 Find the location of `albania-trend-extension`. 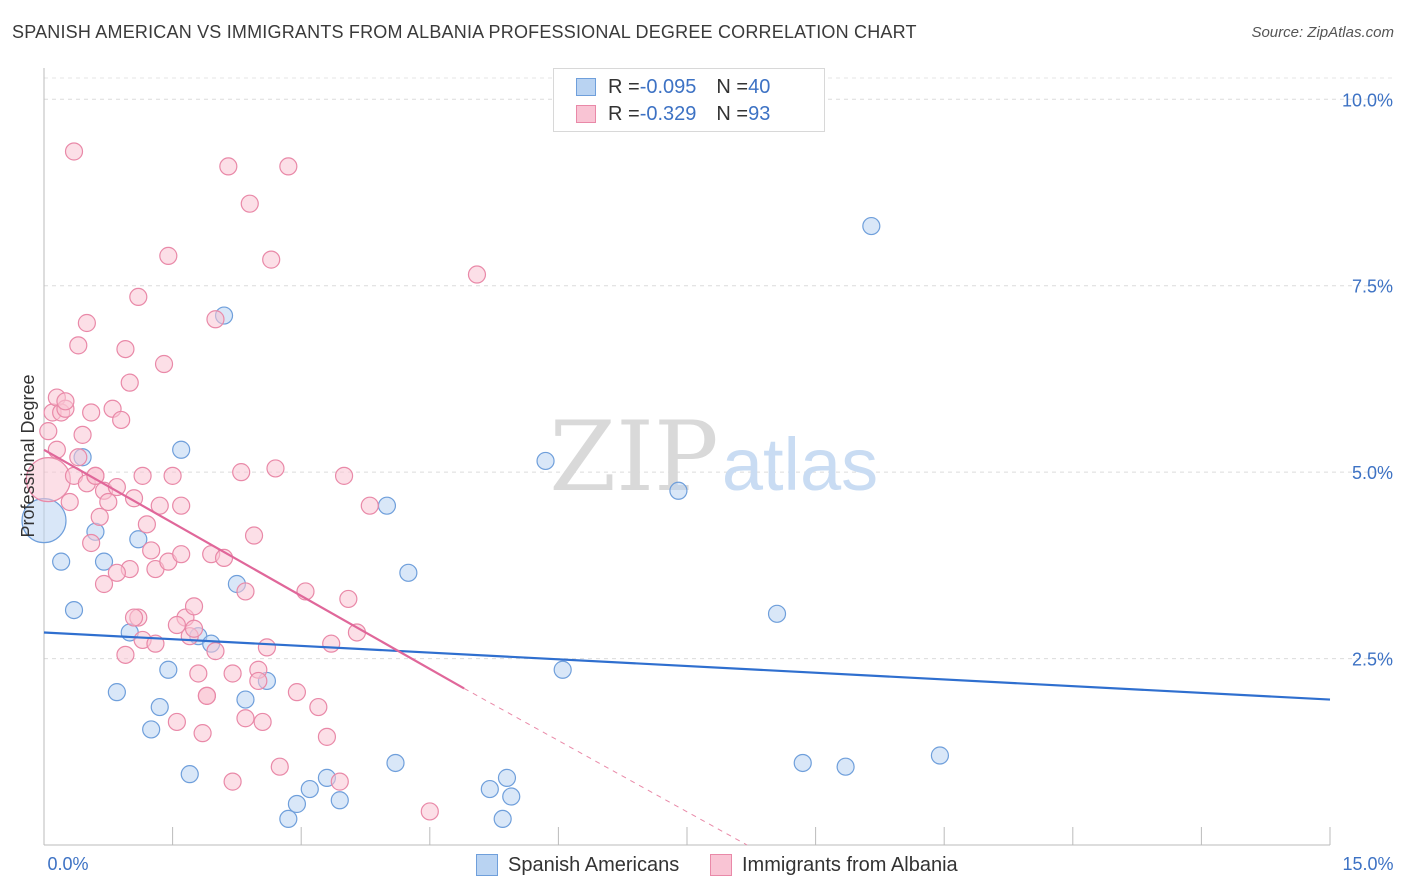

albania-trend-extension is located at coordinates (605, 766).